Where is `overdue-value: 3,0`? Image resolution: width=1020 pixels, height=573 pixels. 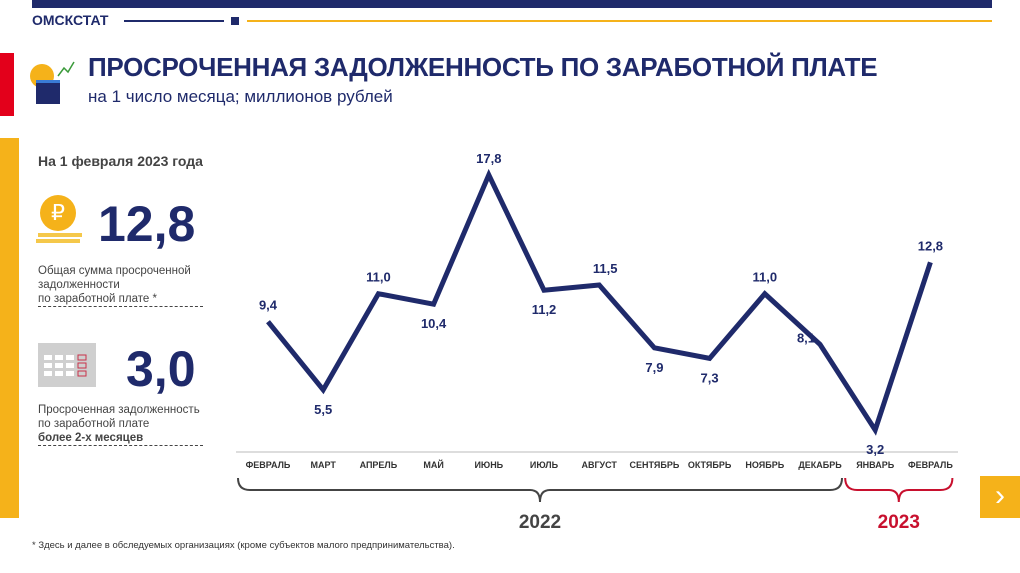
overdue-value: 3,0 is located at coordinates (161, 369).